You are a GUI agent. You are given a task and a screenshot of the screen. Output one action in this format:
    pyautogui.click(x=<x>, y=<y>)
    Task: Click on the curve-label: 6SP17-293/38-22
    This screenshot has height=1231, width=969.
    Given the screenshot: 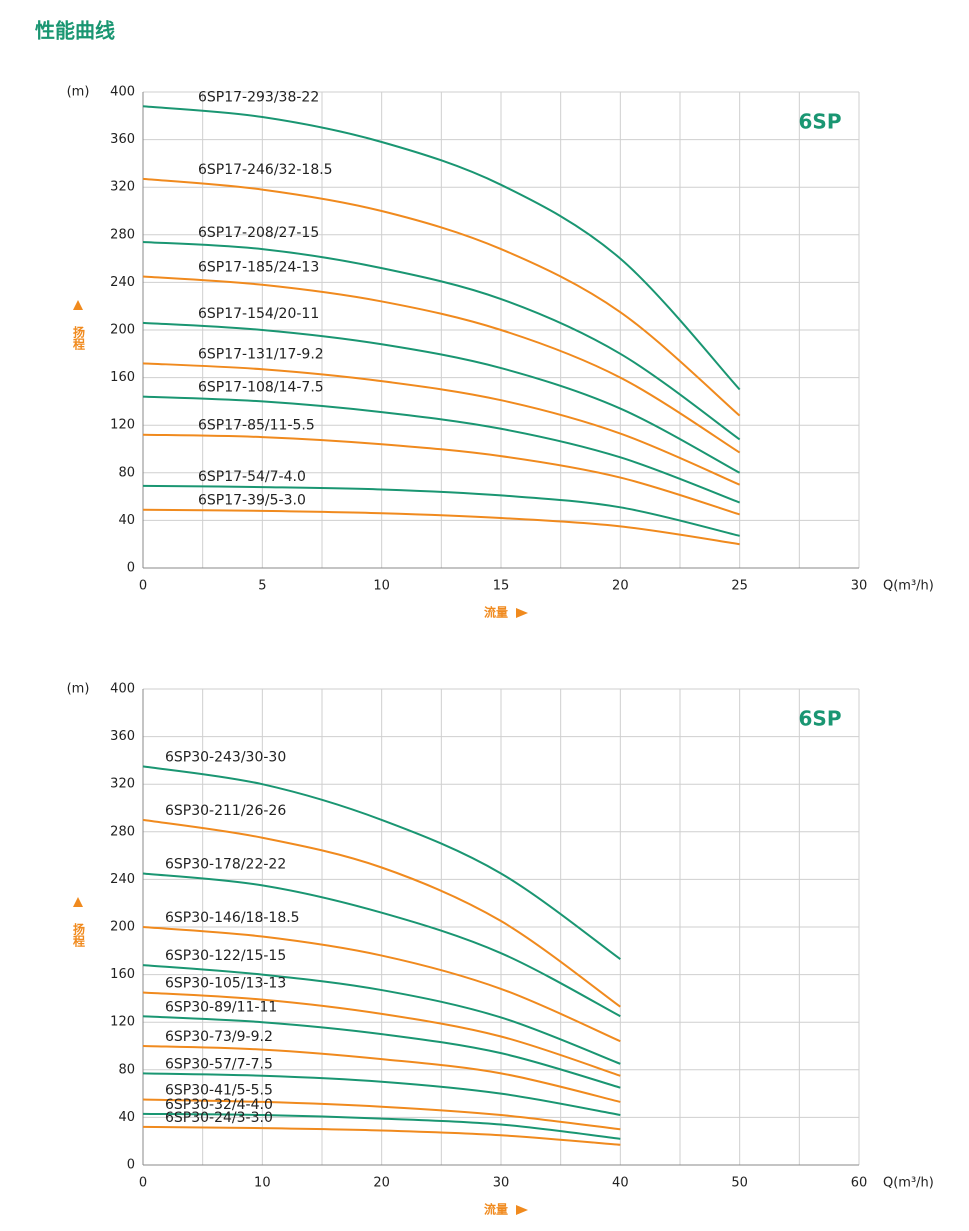 What is the action you would take?
    pyautogui.click(x=258, y=97)
    